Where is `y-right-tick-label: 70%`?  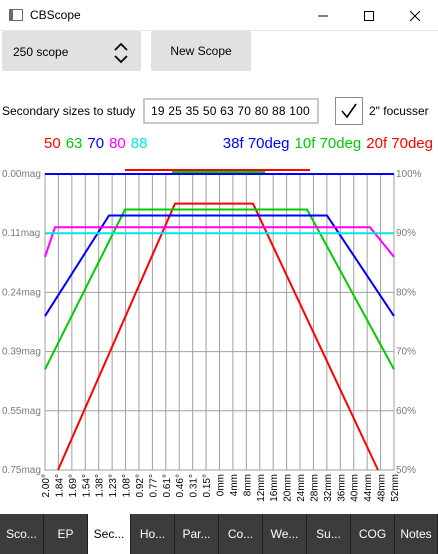 y-right-tick-label: 70% is located at coordinates (406, 352).